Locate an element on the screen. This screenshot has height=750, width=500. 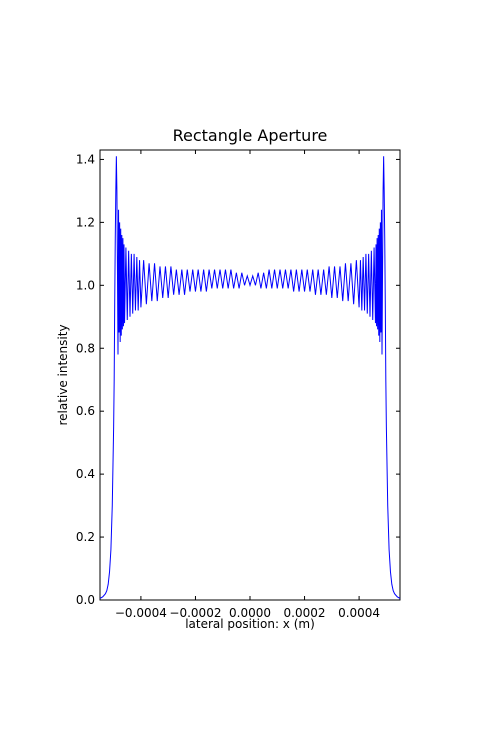
y-tick-label: 0.6 is located at coordinates (85, 411).